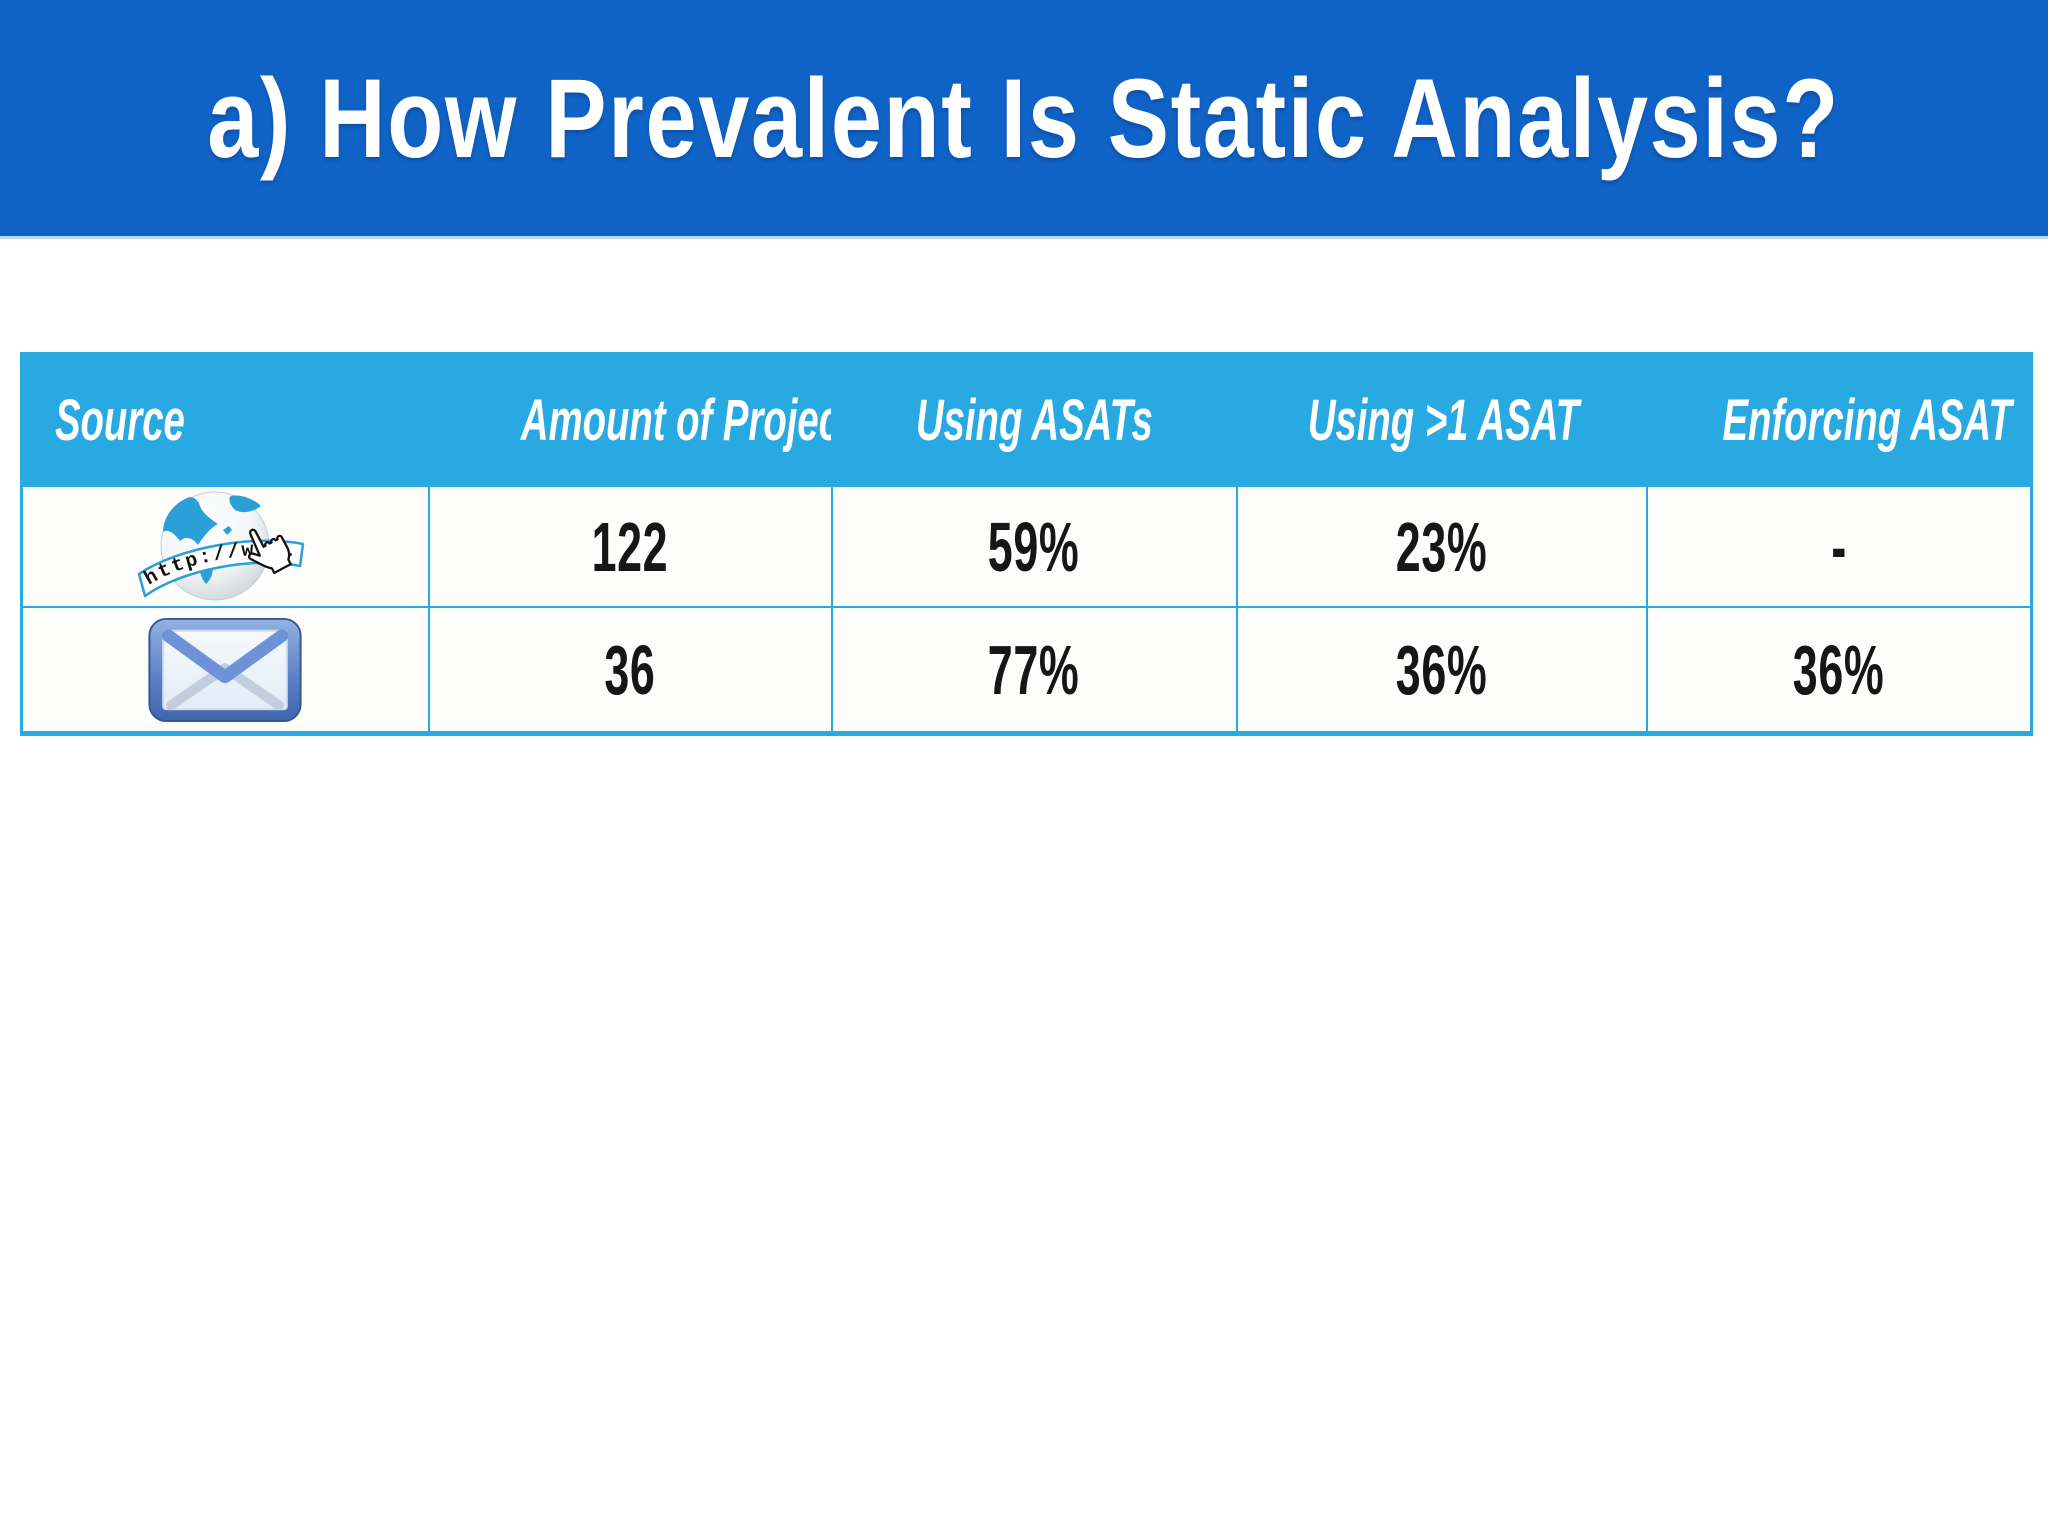 This screenshot has width=2048, height=1535. What do you see at coordinates (1441, 670) in the screenshot?
I see `using-multiple-asat-cell: 36%` at bounding box center [1441, 670].